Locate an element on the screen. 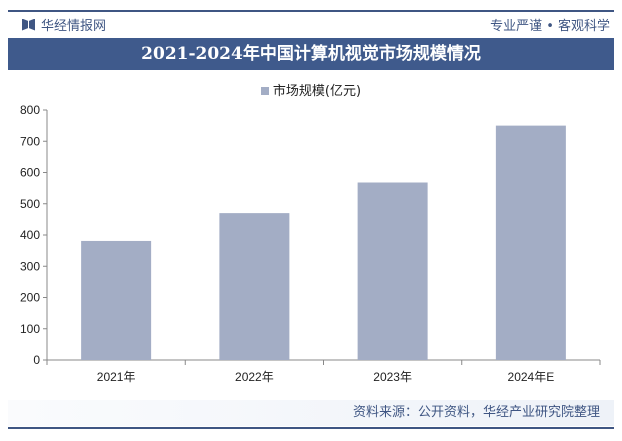 The height and width of the screenshot is (441, 622). slogan: 专业严谨 • 客观科学 is located at coordinates (550, 26).